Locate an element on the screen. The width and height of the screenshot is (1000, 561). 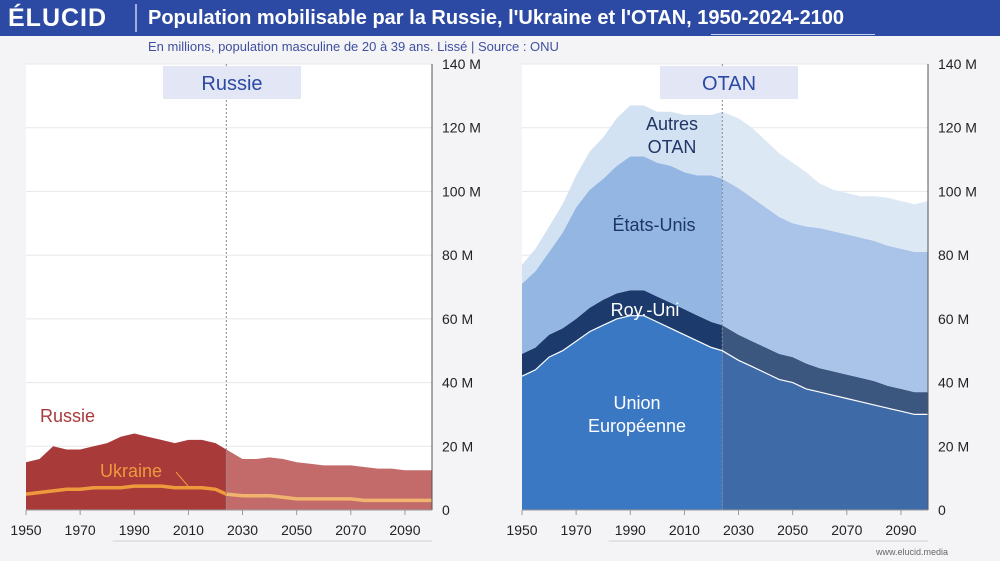
ukraine-line-projection is located at coordinates (329, 497).